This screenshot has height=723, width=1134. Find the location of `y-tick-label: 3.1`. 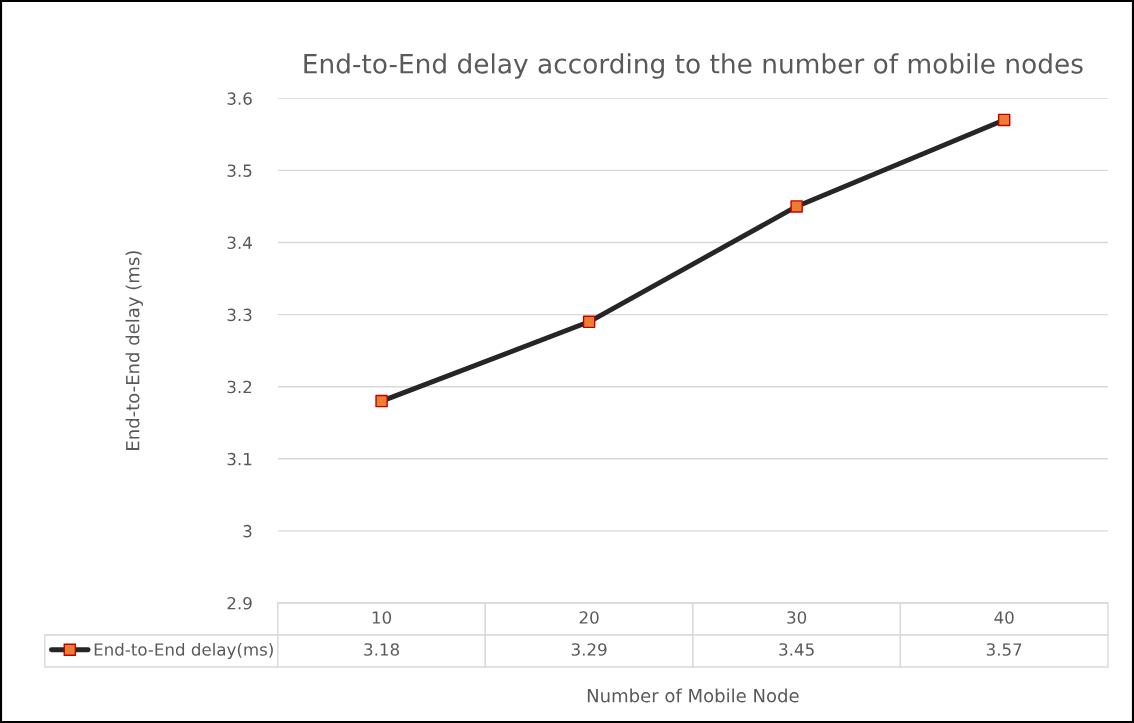

y-tick-label: 3.1 is located at coordinates (239, 459).